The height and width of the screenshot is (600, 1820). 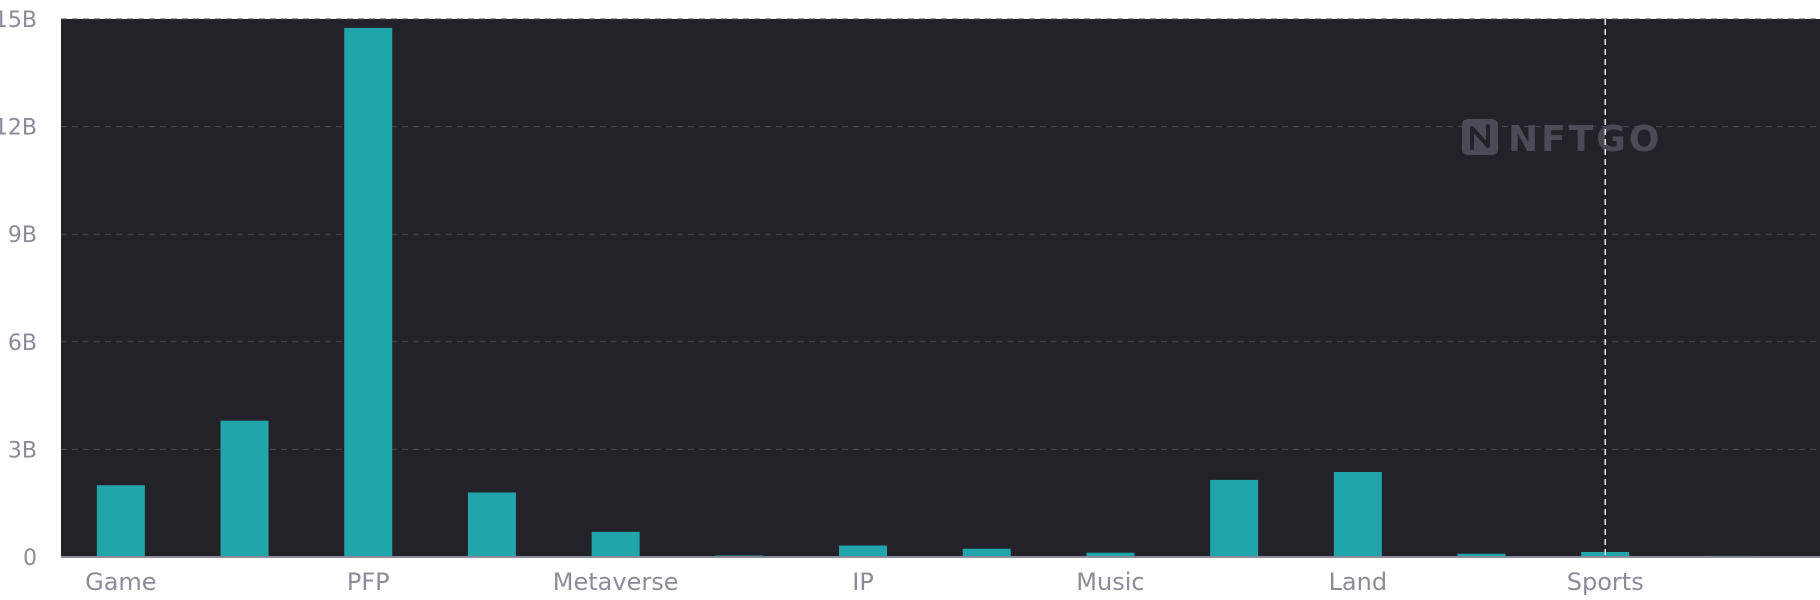 I want to click on y-tick-label: 12B, so click(x=18, y=128).